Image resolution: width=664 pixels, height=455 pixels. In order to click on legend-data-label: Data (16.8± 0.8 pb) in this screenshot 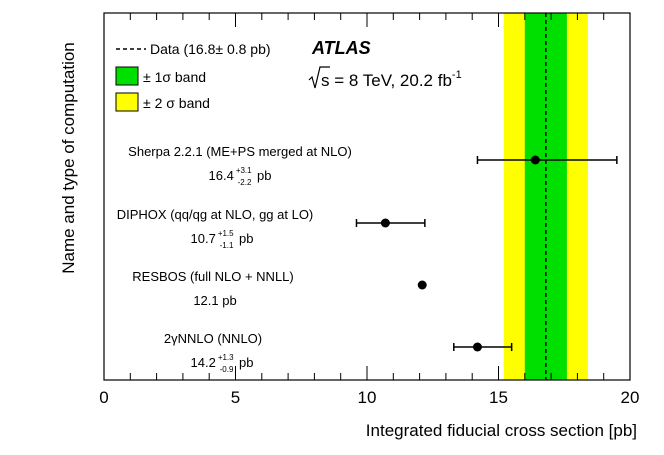, I will do `click(210, 49)`.